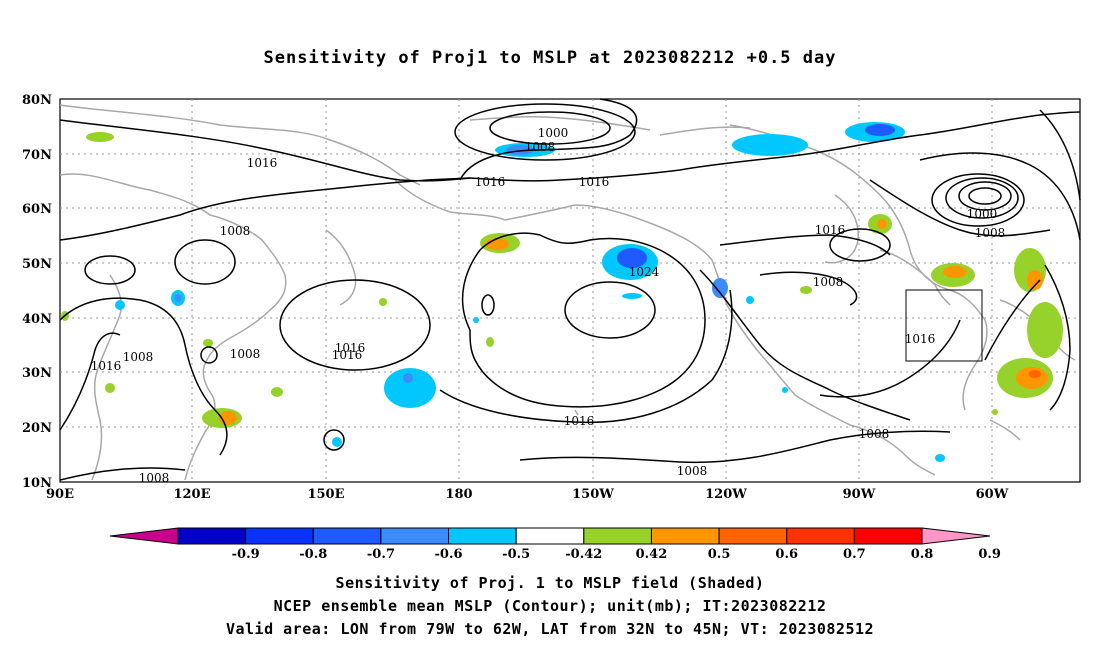 This screenshot has height=650, width=1100. What do you see at coordinates (583, 554) in the screenshot?
I see `colorbar-tick-label: -0.42` at bounding box center [583, 554].